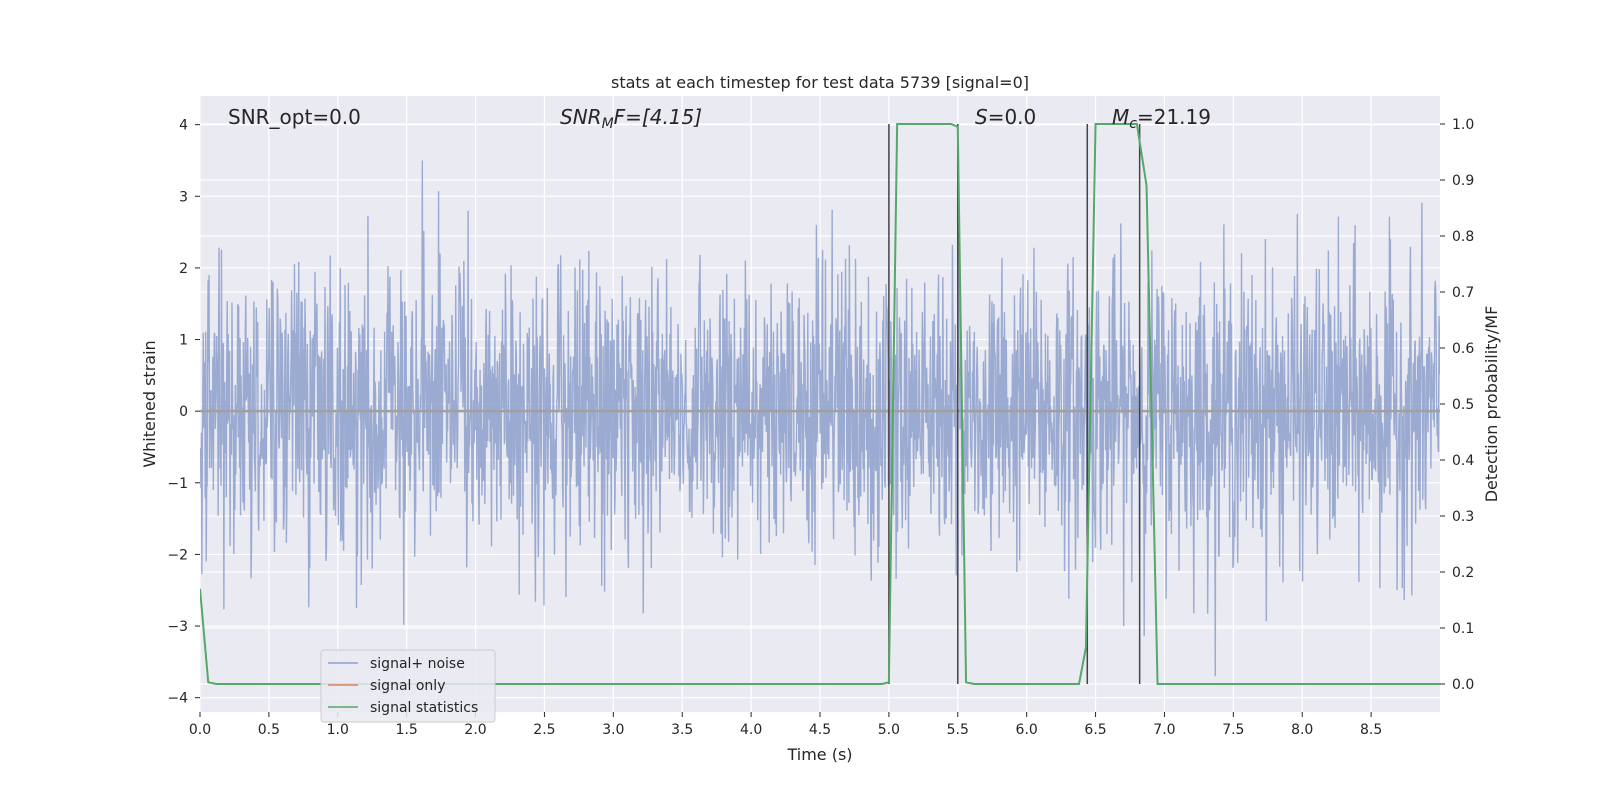 The width and height of the screenshot is (1600, 800). I want to click on y-tick-label: 3, so click(183, 197).